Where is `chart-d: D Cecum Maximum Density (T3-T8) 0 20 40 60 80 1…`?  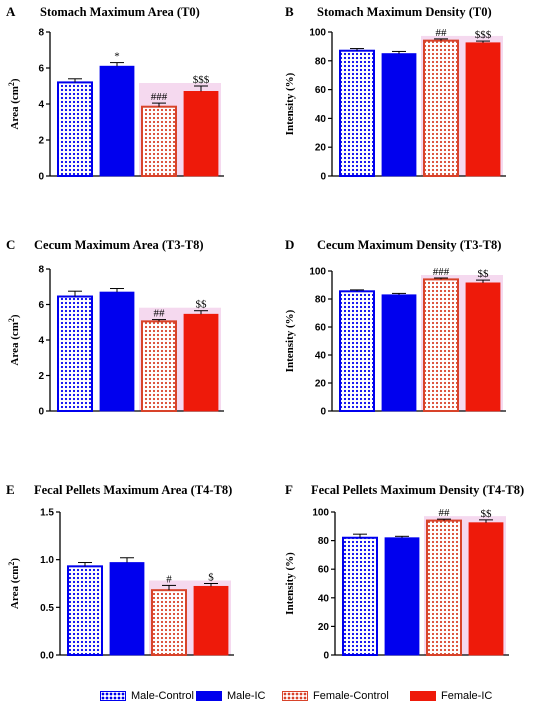 chart-d: D Cecum Maximum Density (T3-T8) 0 20 40 60 80 1… is located at coordinates (395, 327).